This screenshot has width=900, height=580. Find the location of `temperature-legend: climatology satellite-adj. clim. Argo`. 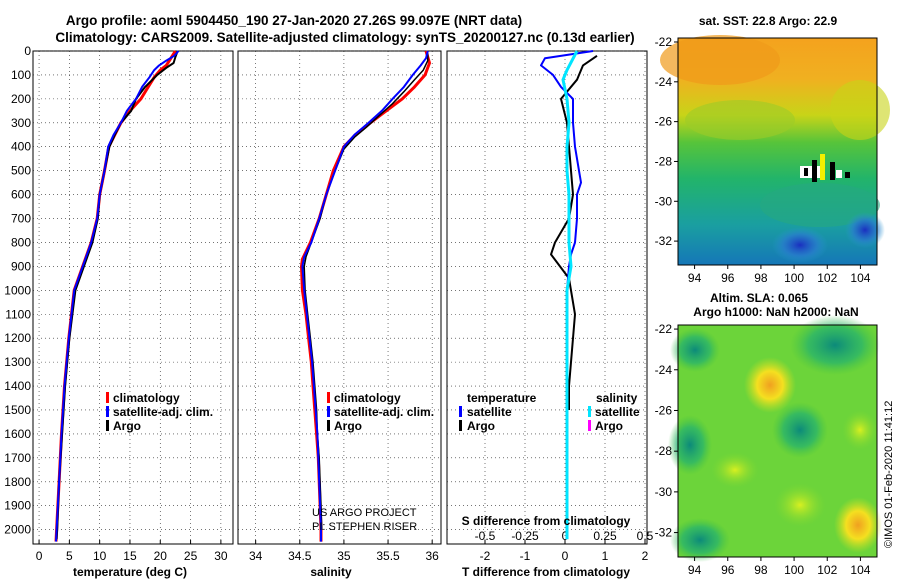

temperature-legend: climatology satellite-adj. clim. Argo is located at coordinates (159, 412).